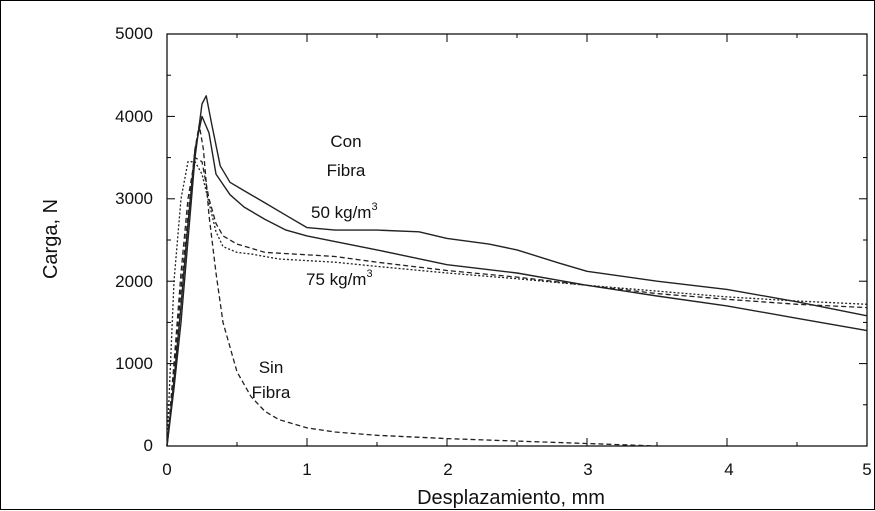  What do you see at coordinates (341, 212) in the screenshot?
I see `annotation-50-kg-base: 50 kg/m` at bounding box center [341, 212].